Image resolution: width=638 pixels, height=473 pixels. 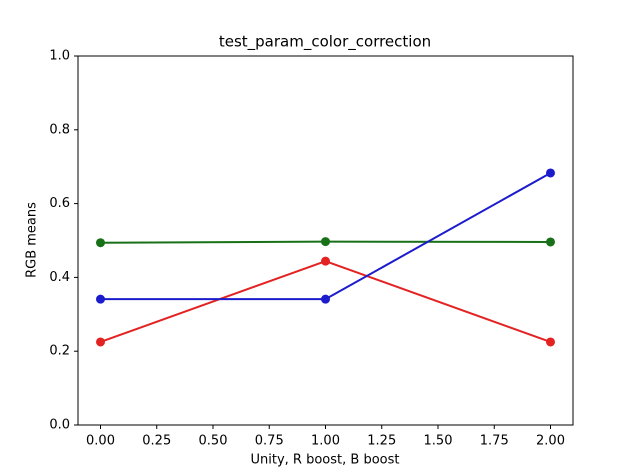 I want to click on y-tick-label: 0.2, so click(x=59, y=351).